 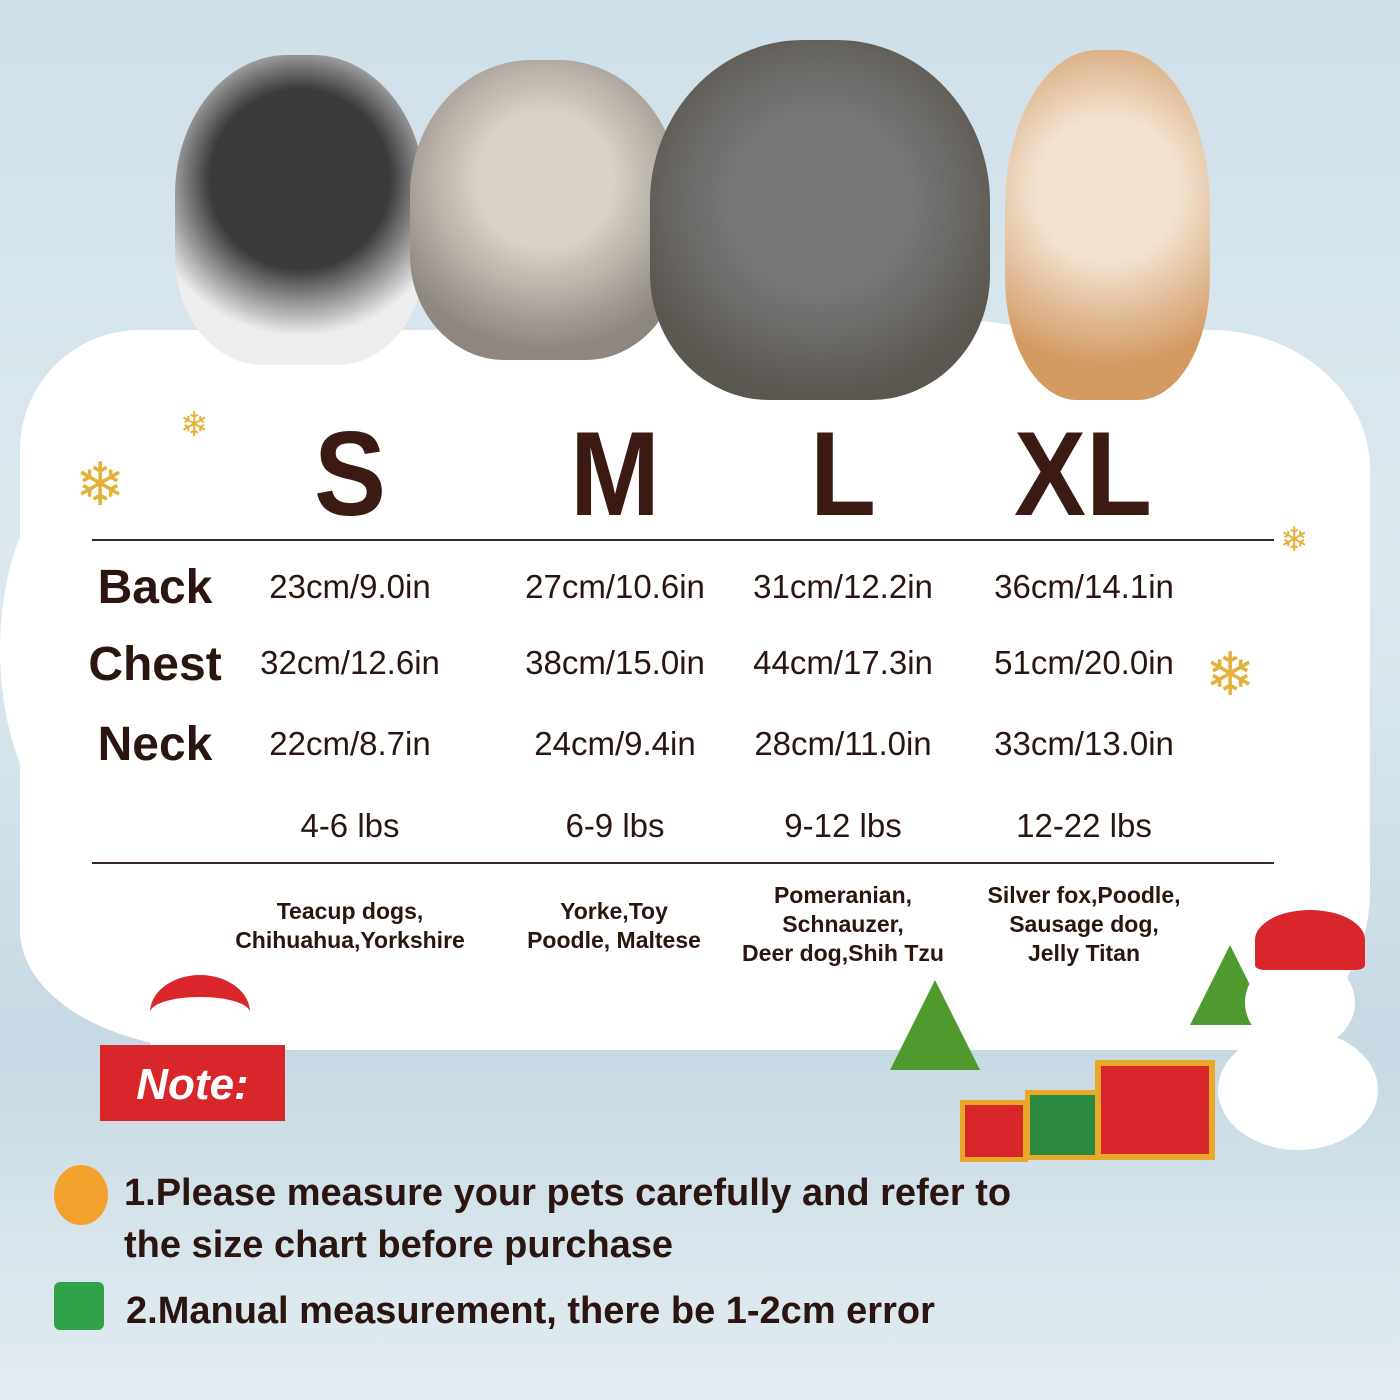 What do you see at coordinates (1310, 940) in the screenshot?
I see `santa-hat-icon` at bounding box center [1310, 940].